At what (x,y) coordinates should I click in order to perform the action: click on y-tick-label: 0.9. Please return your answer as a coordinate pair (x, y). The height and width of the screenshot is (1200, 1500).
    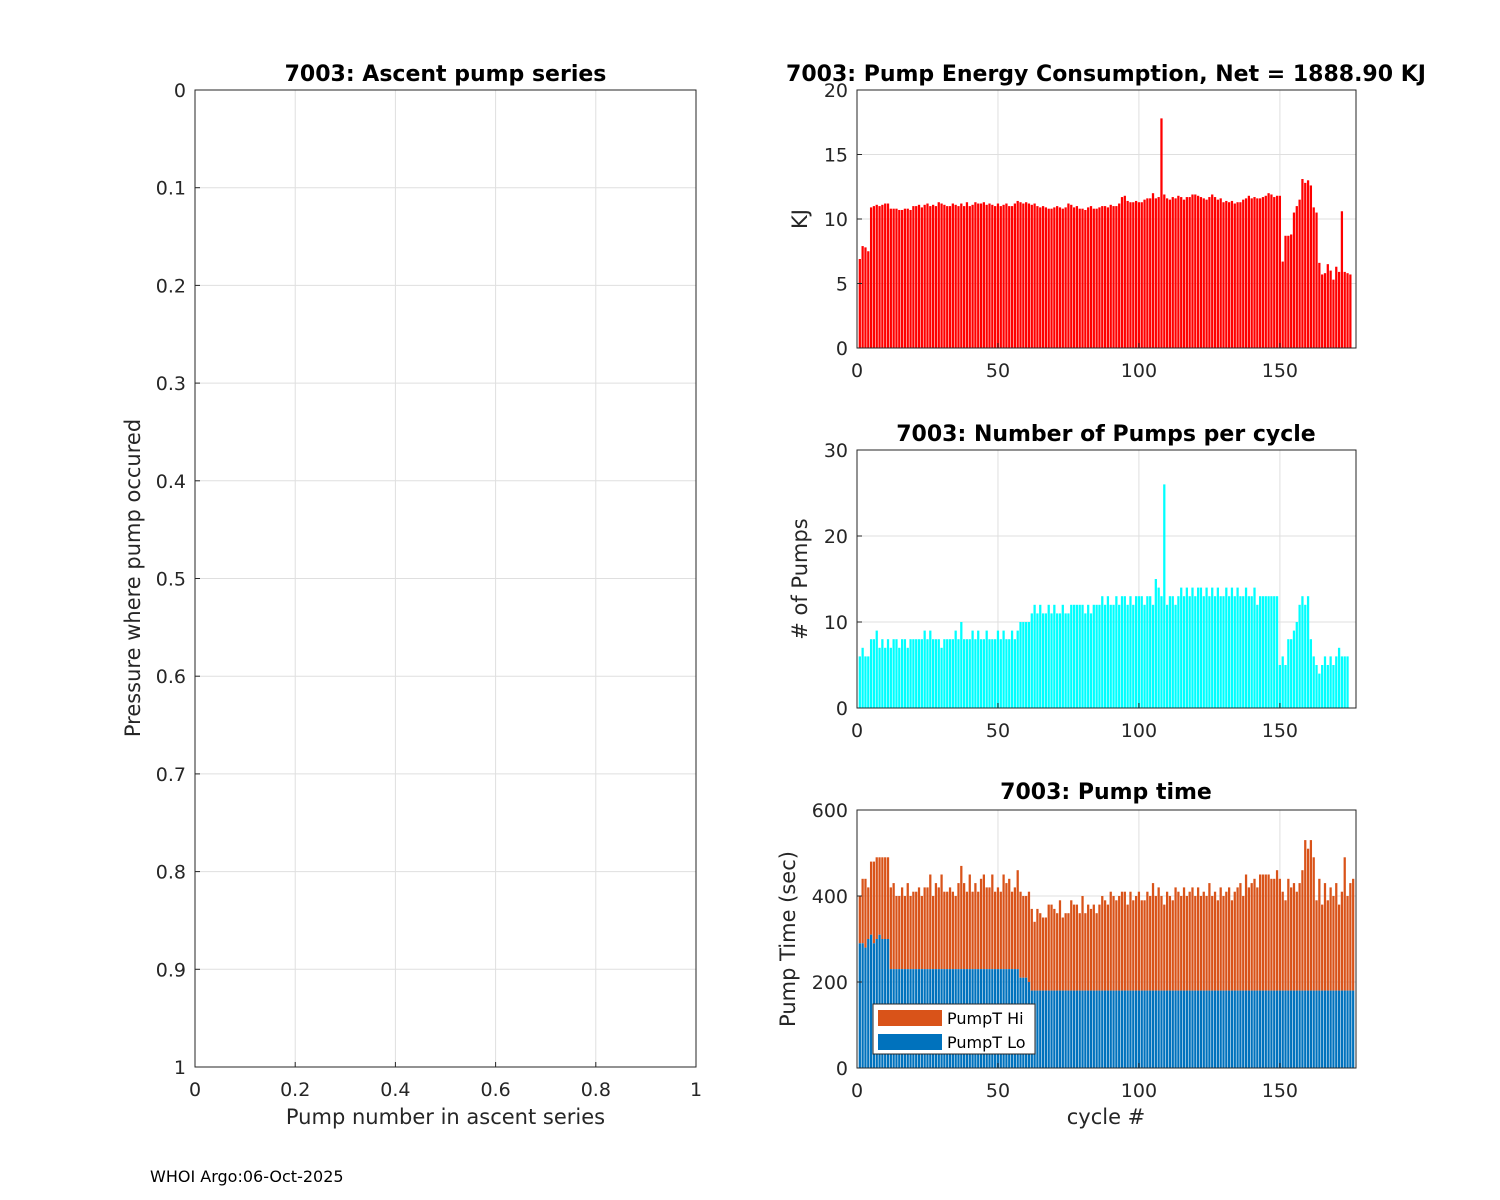
    Looking at the image, I should click on (171, 970).